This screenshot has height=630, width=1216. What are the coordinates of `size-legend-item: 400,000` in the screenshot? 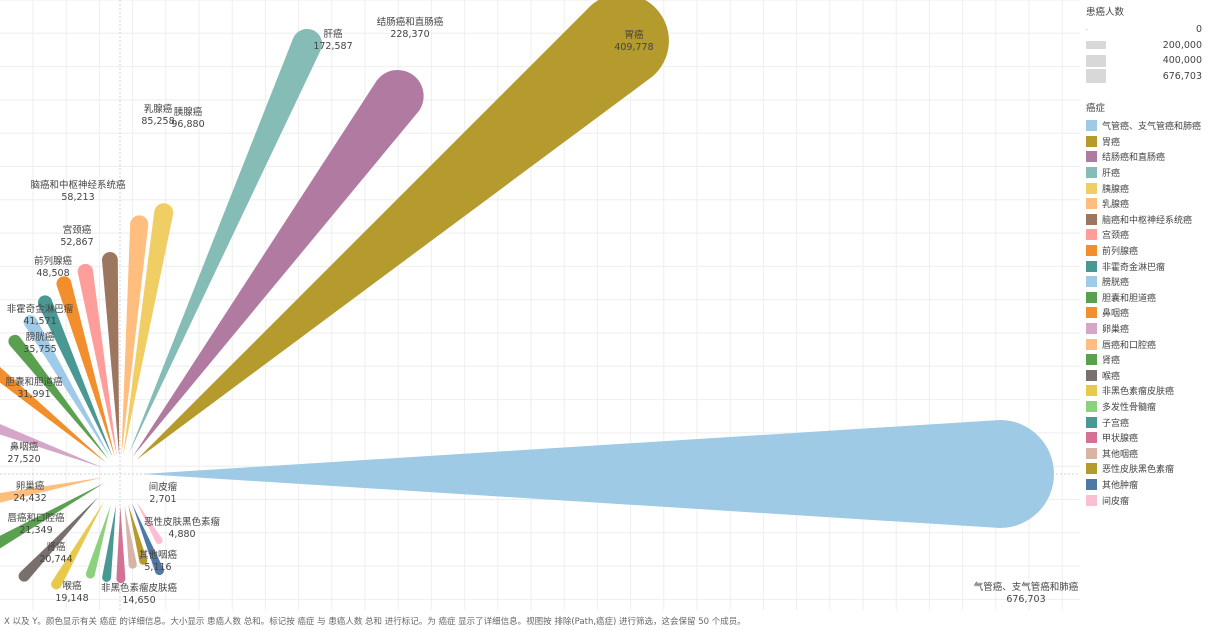 It's located at (1150, 61).